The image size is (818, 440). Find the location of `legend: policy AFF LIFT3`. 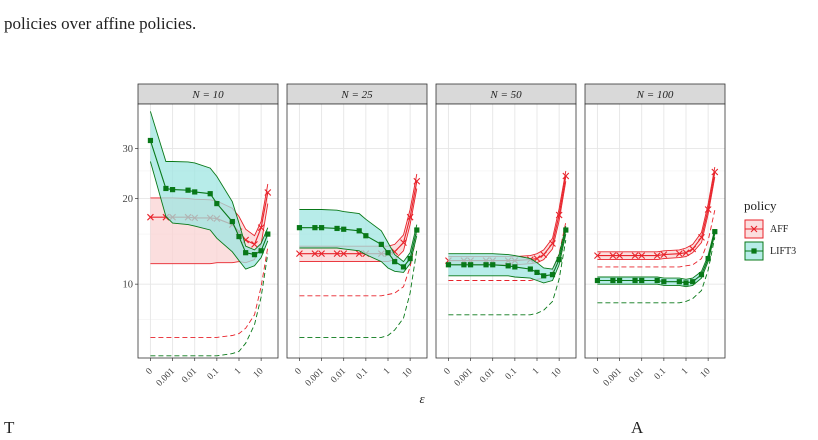

legend: policy AFF LIFT3 is located at coordinates (770, 230).